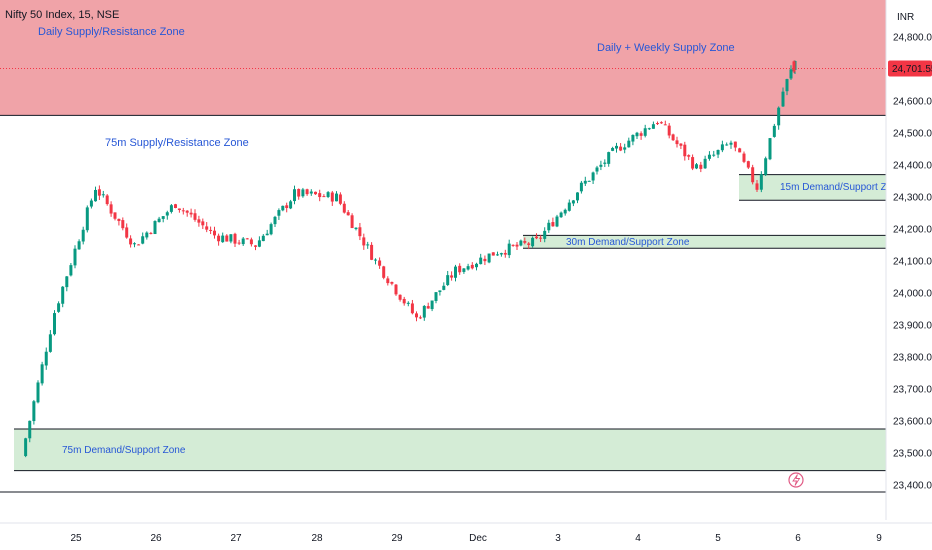 The width and height of the screenshot is (932, 550). I want to click on zone-label-30m-demand: 30m Demand/Support Zone, so click(628, 242).